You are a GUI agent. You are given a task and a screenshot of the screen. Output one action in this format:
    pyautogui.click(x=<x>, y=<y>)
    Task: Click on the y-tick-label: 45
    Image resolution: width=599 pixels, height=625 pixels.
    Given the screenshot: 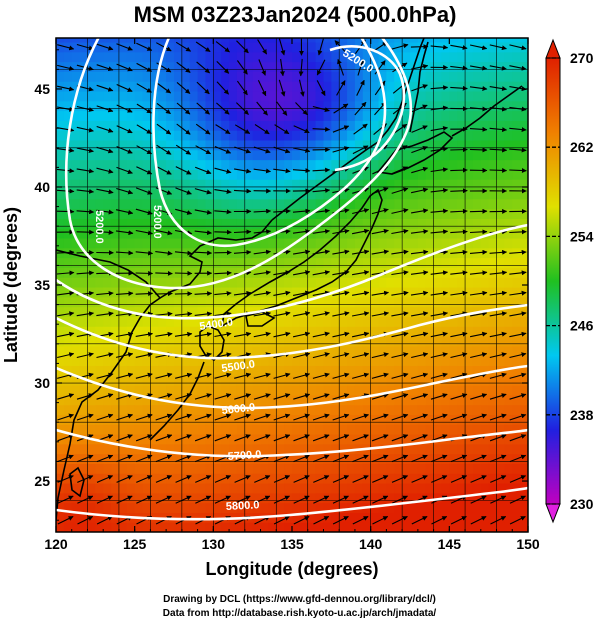 What is the action you would take?
    pyautogui.click(x=42, y=89)
    